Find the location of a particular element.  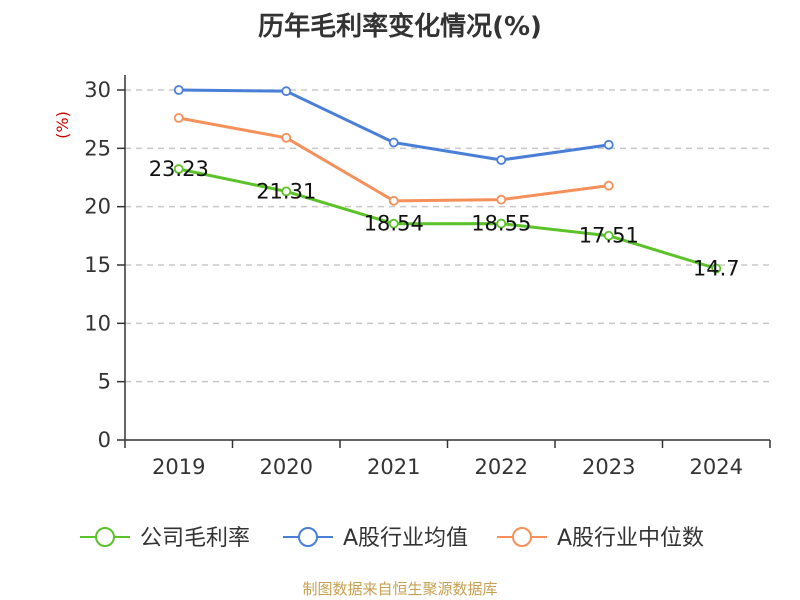

x-tick-label: 2020 is located at coordinates (286, 467).